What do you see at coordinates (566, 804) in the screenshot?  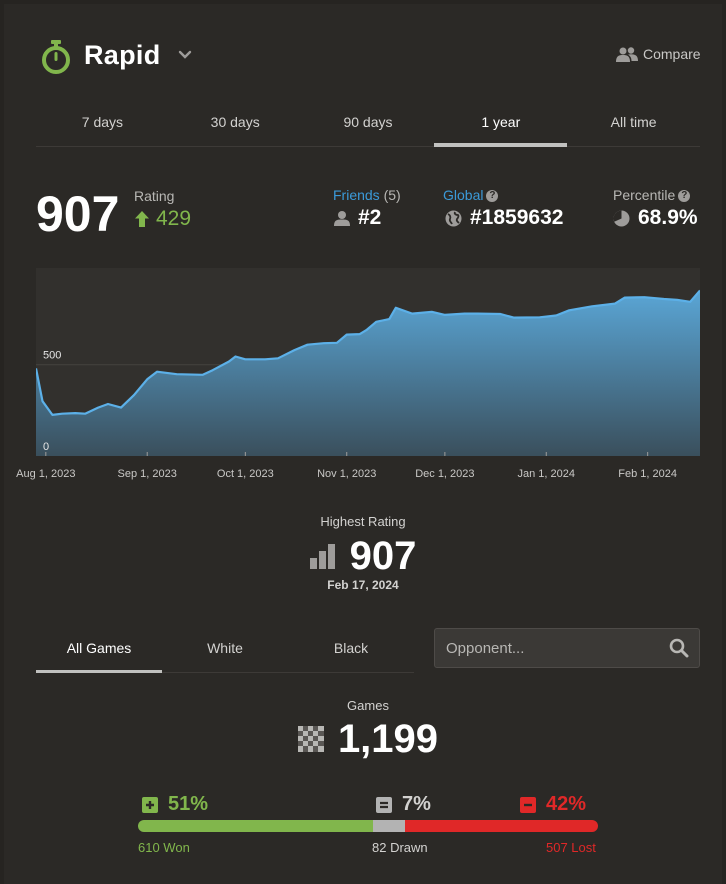 I see `lost-percent-value: 42%` at bounding box center [566, 804].